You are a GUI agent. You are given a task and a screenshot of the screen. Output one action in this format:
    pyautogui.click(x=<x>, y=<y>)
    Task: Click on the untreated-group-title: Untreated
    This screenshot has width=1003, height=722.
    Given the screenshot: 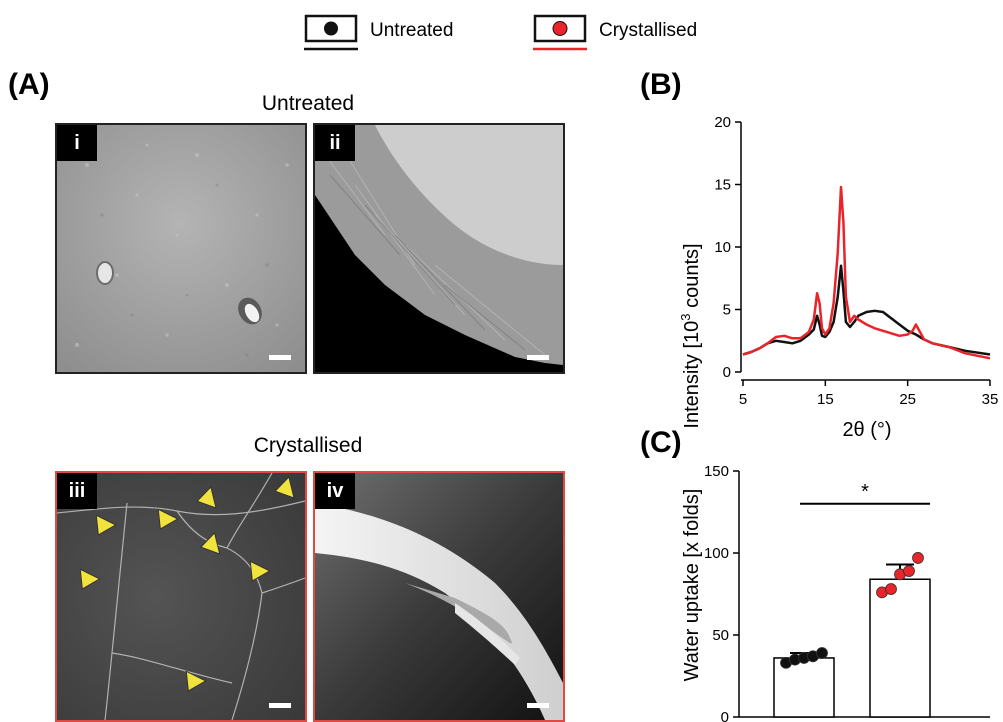 What is the action you would take?
    pyautogui.click(x=308, y=103)
    